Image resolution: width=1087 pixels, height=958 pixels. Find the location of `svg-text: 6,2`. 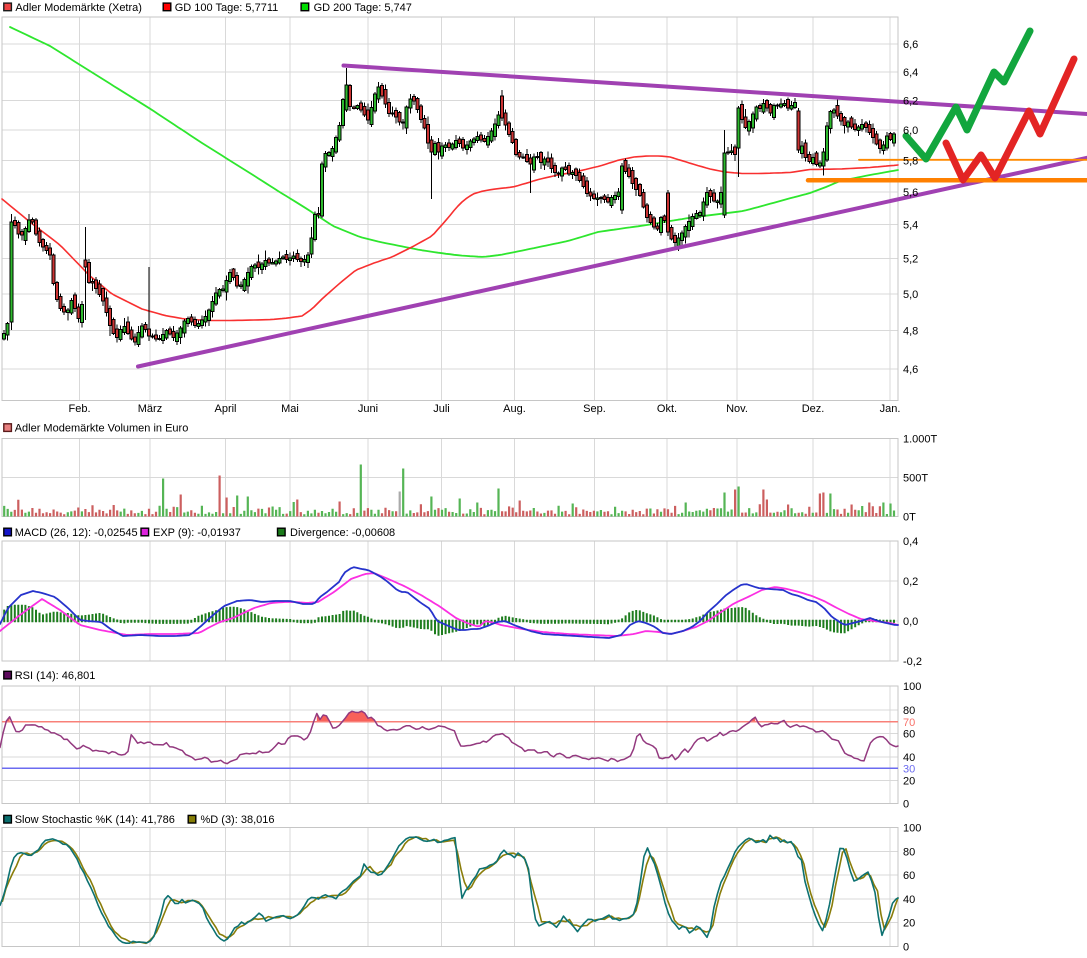

svg-text: 6,2 is located at coordinates (910, 101).